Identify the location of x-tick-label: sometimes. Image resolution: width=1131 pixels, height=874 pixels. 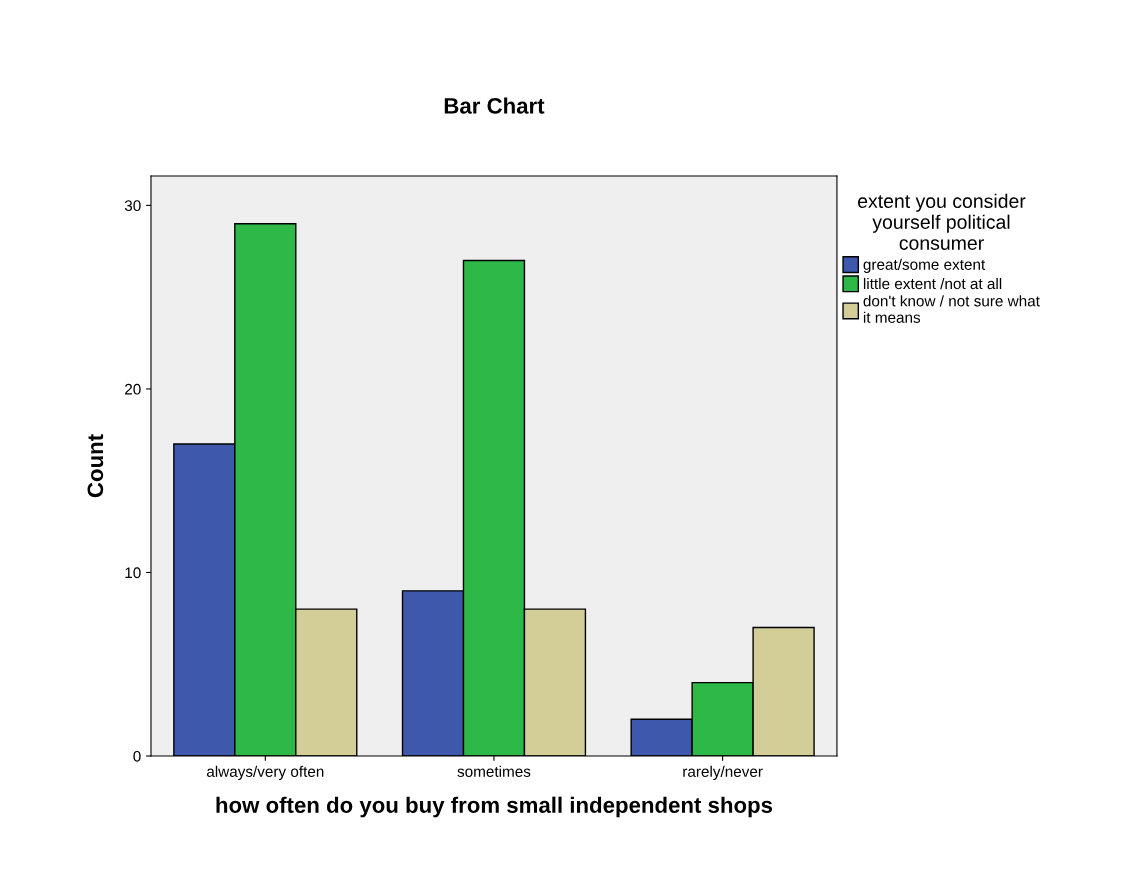
(494, 771).